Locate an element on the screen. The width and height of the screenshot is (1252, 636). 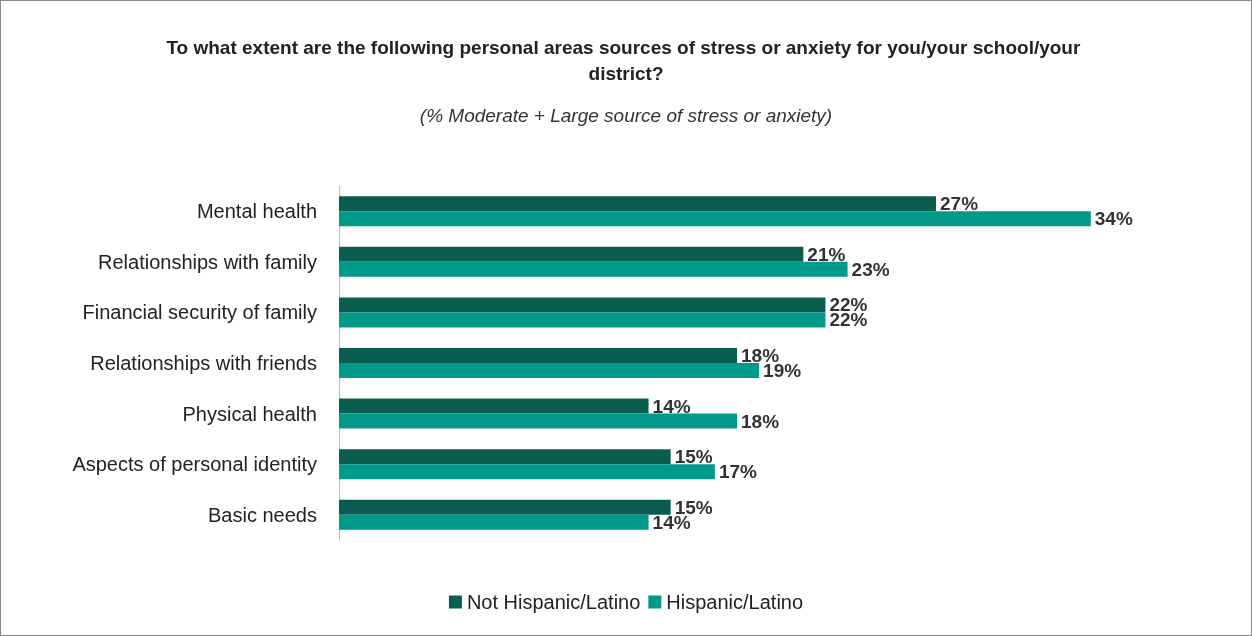
y-tick-label: Aspects of personal identity is located at coordinates (194, 464).